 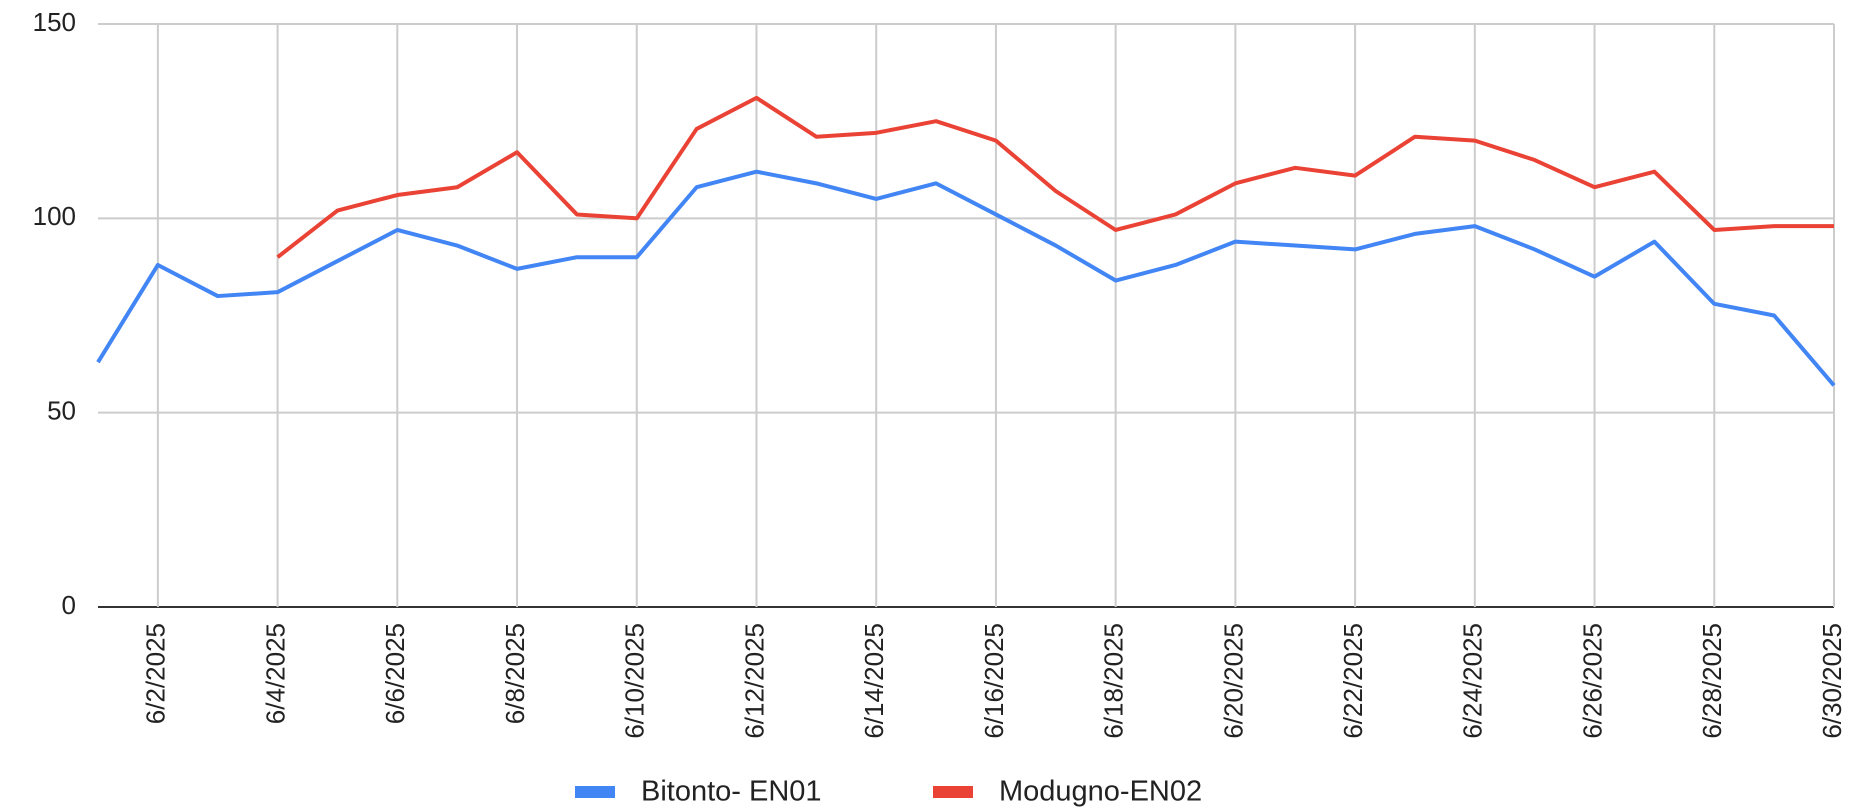 What do you see at coordinates (1832, 681) in the screenshot?
I see `x-tick-label: 6/30/2025` at bounding box center [1832, 681].